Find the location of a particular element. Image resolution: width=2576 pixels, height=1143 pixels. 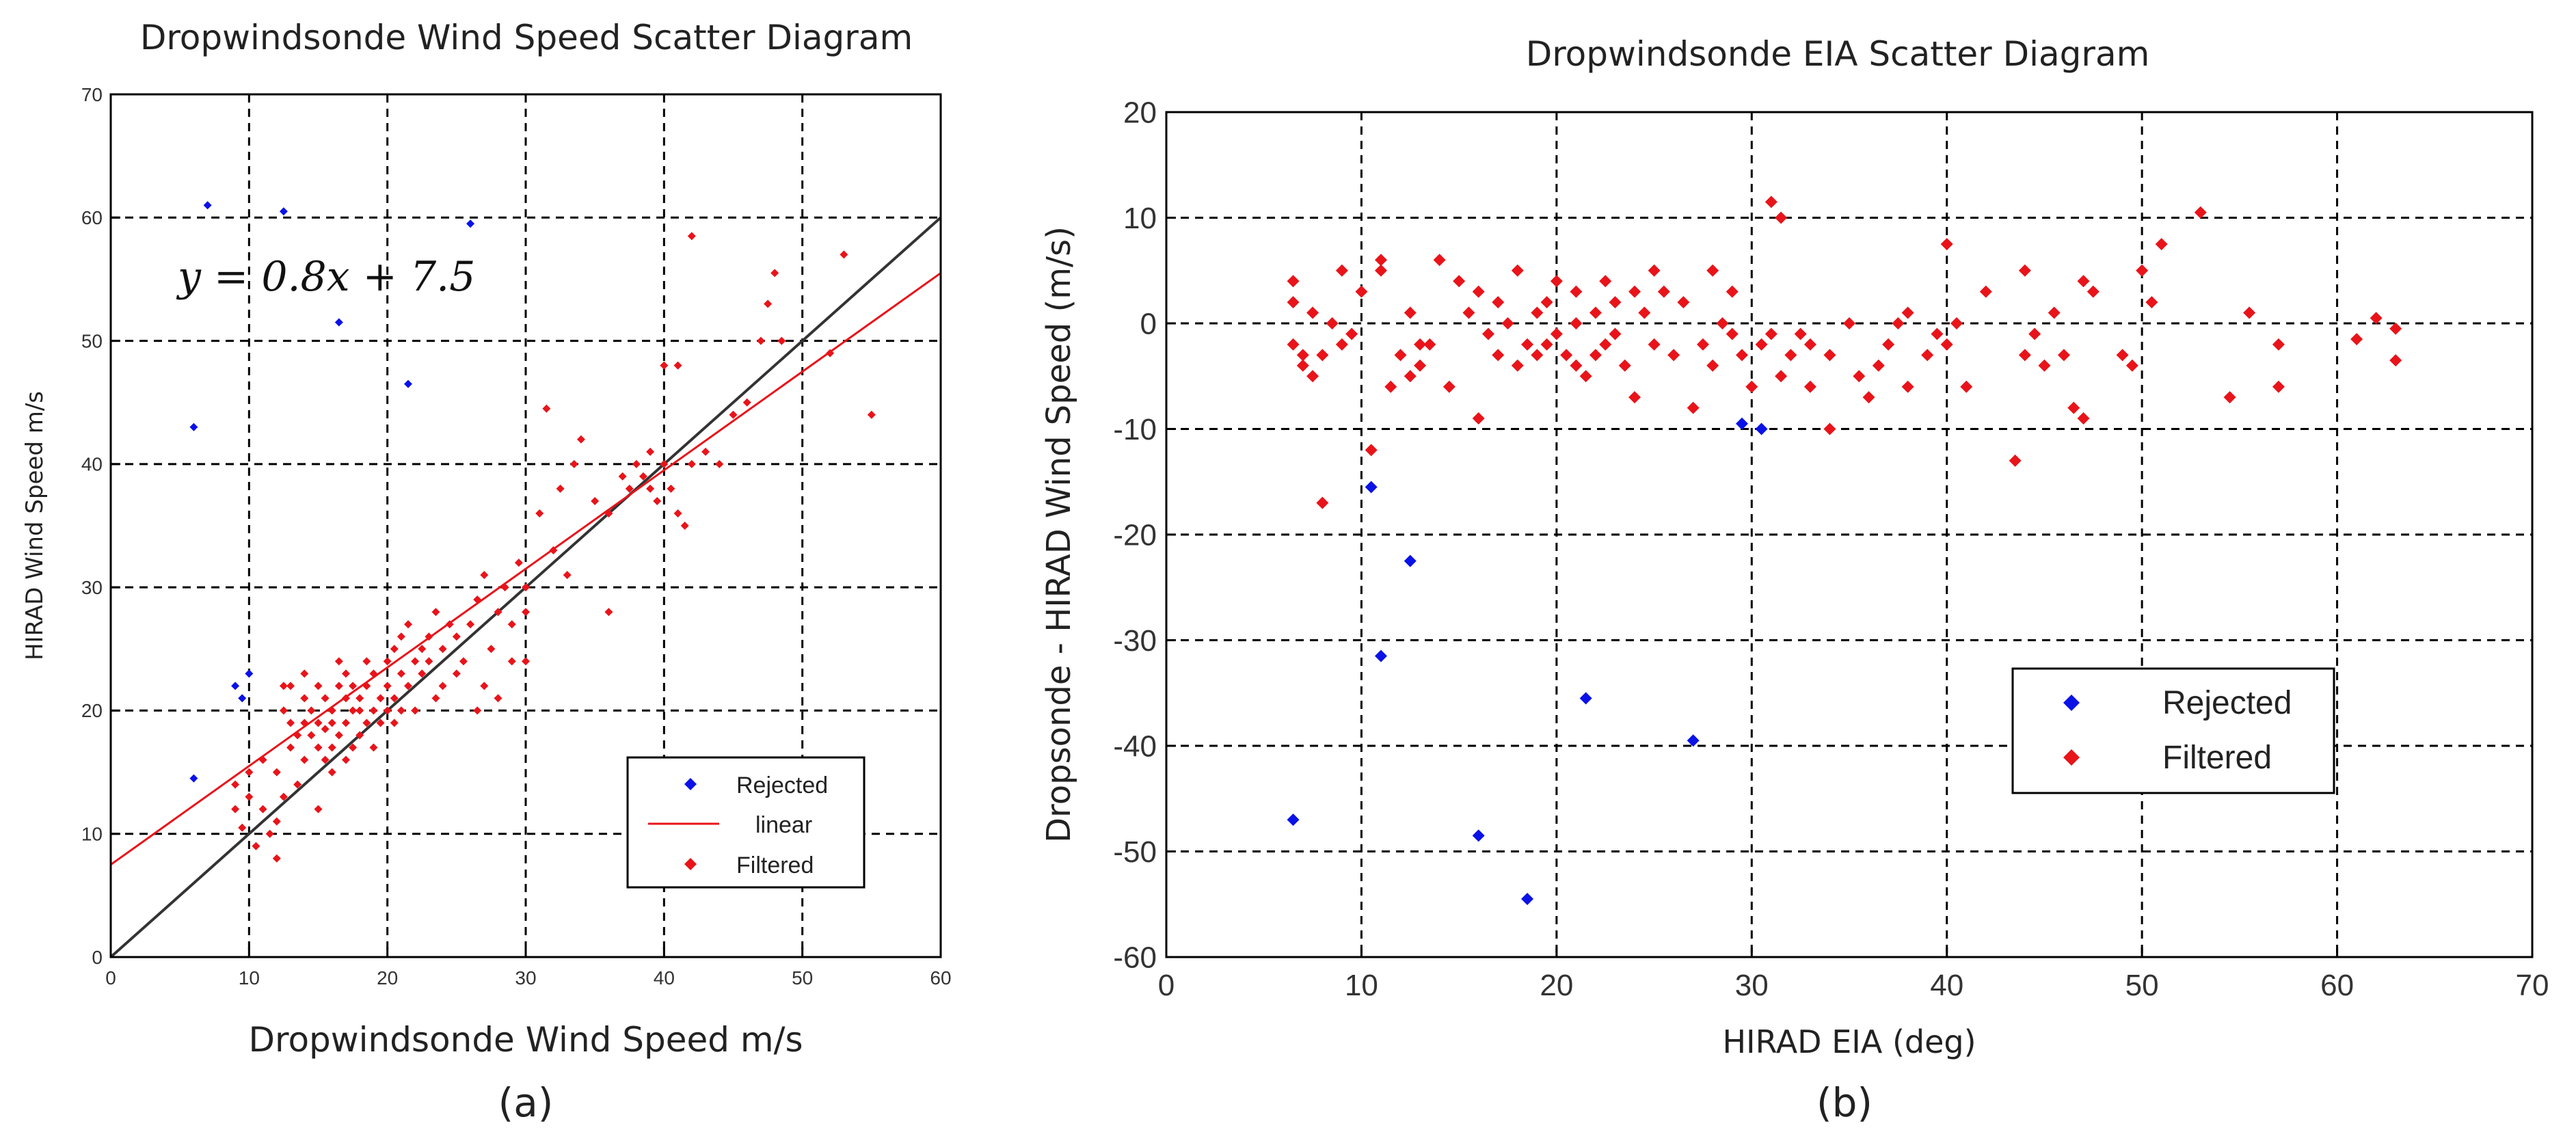

a-x-tick-label: 0 is located at coordinates (110, 978).